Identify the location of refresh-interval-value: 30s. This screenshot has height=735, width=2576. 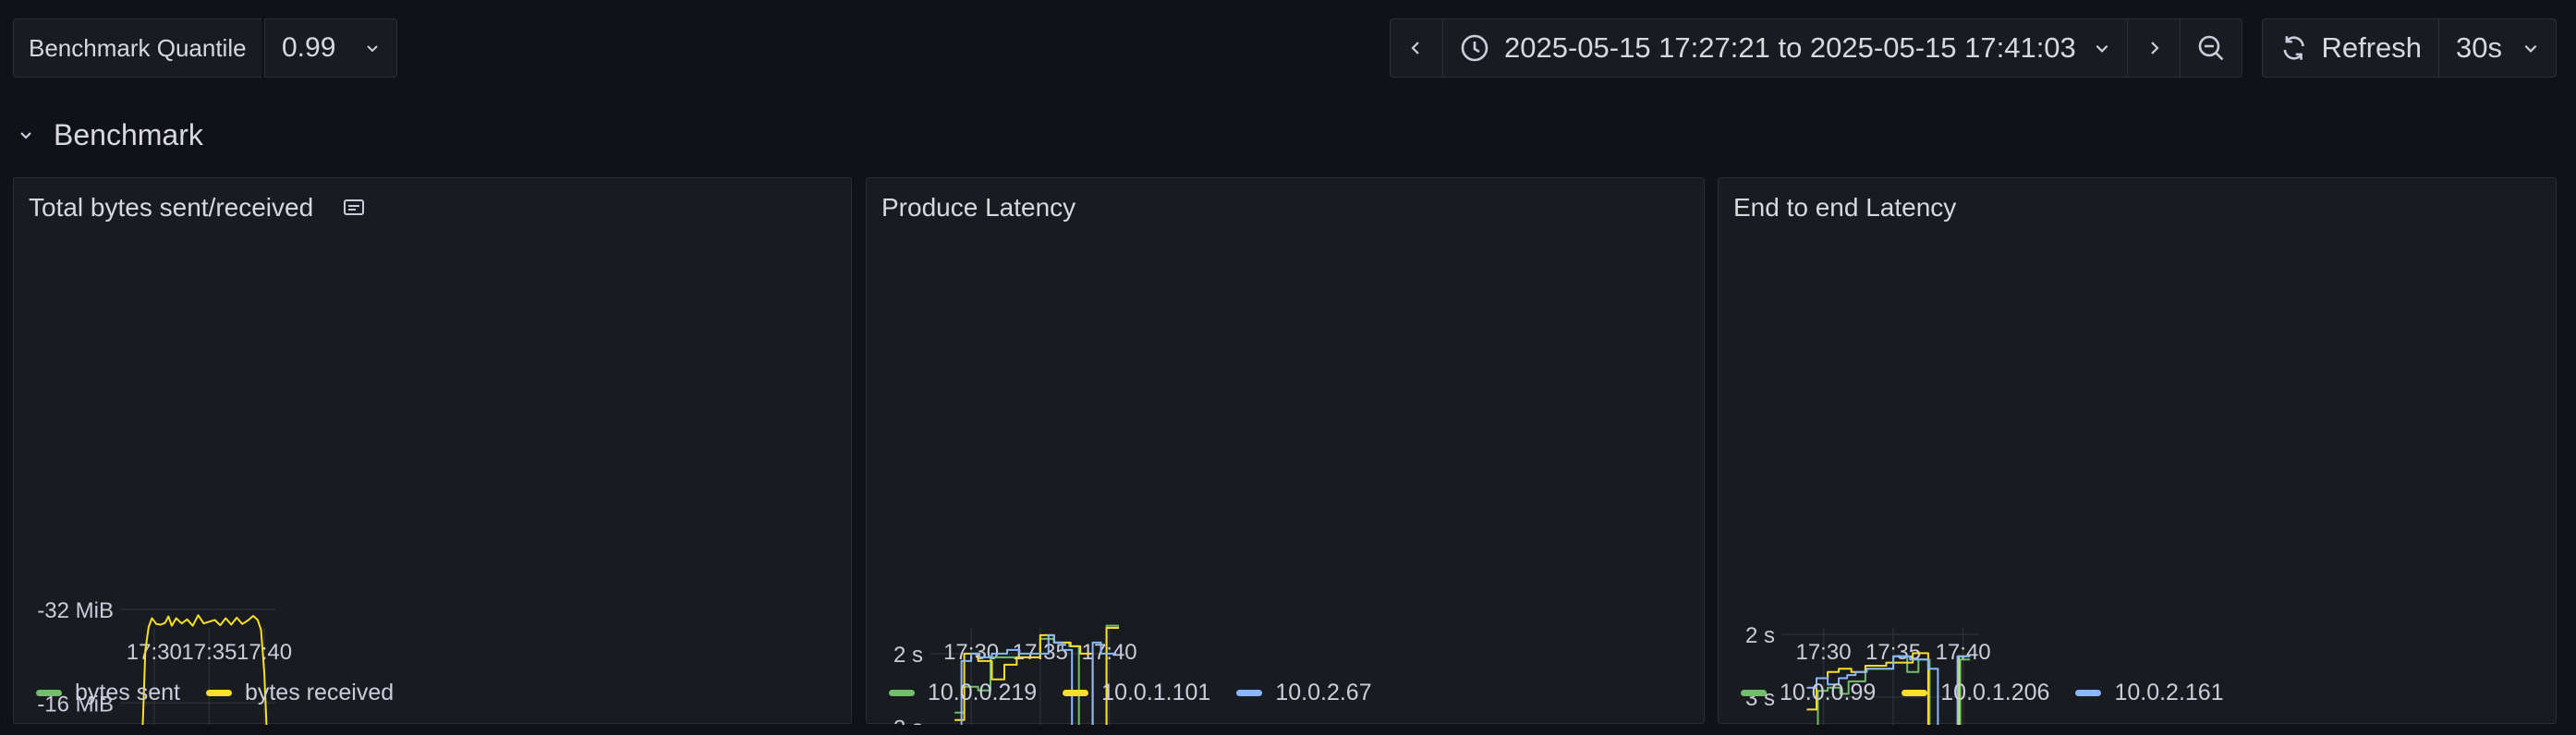
(2479, 47).